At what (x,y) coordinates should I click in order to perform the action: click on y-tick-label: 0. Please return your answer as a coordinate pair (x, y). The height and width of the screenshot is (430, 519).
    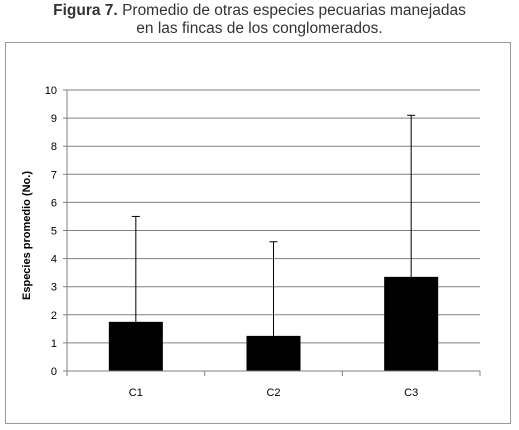
    Looking at the image, I should click on (54, 372).